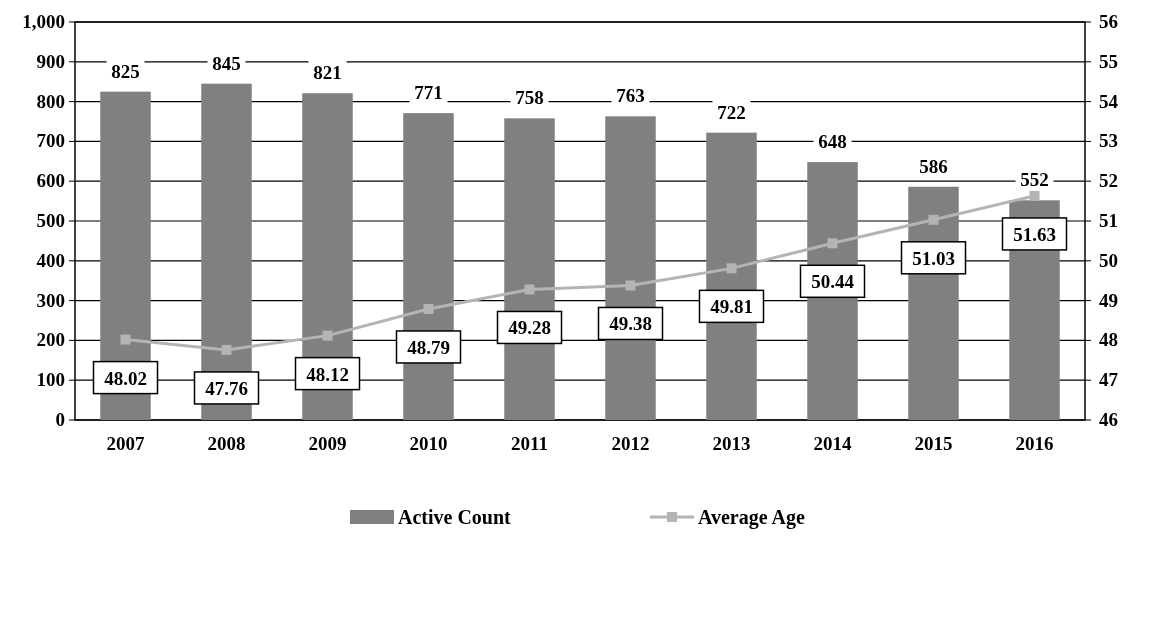 This screenshot has width=1169, height=617. What do you see at coordinates (50, 220) in the screenshot?
I see `y-tick-label: 500` at bounding box center [50, 220].